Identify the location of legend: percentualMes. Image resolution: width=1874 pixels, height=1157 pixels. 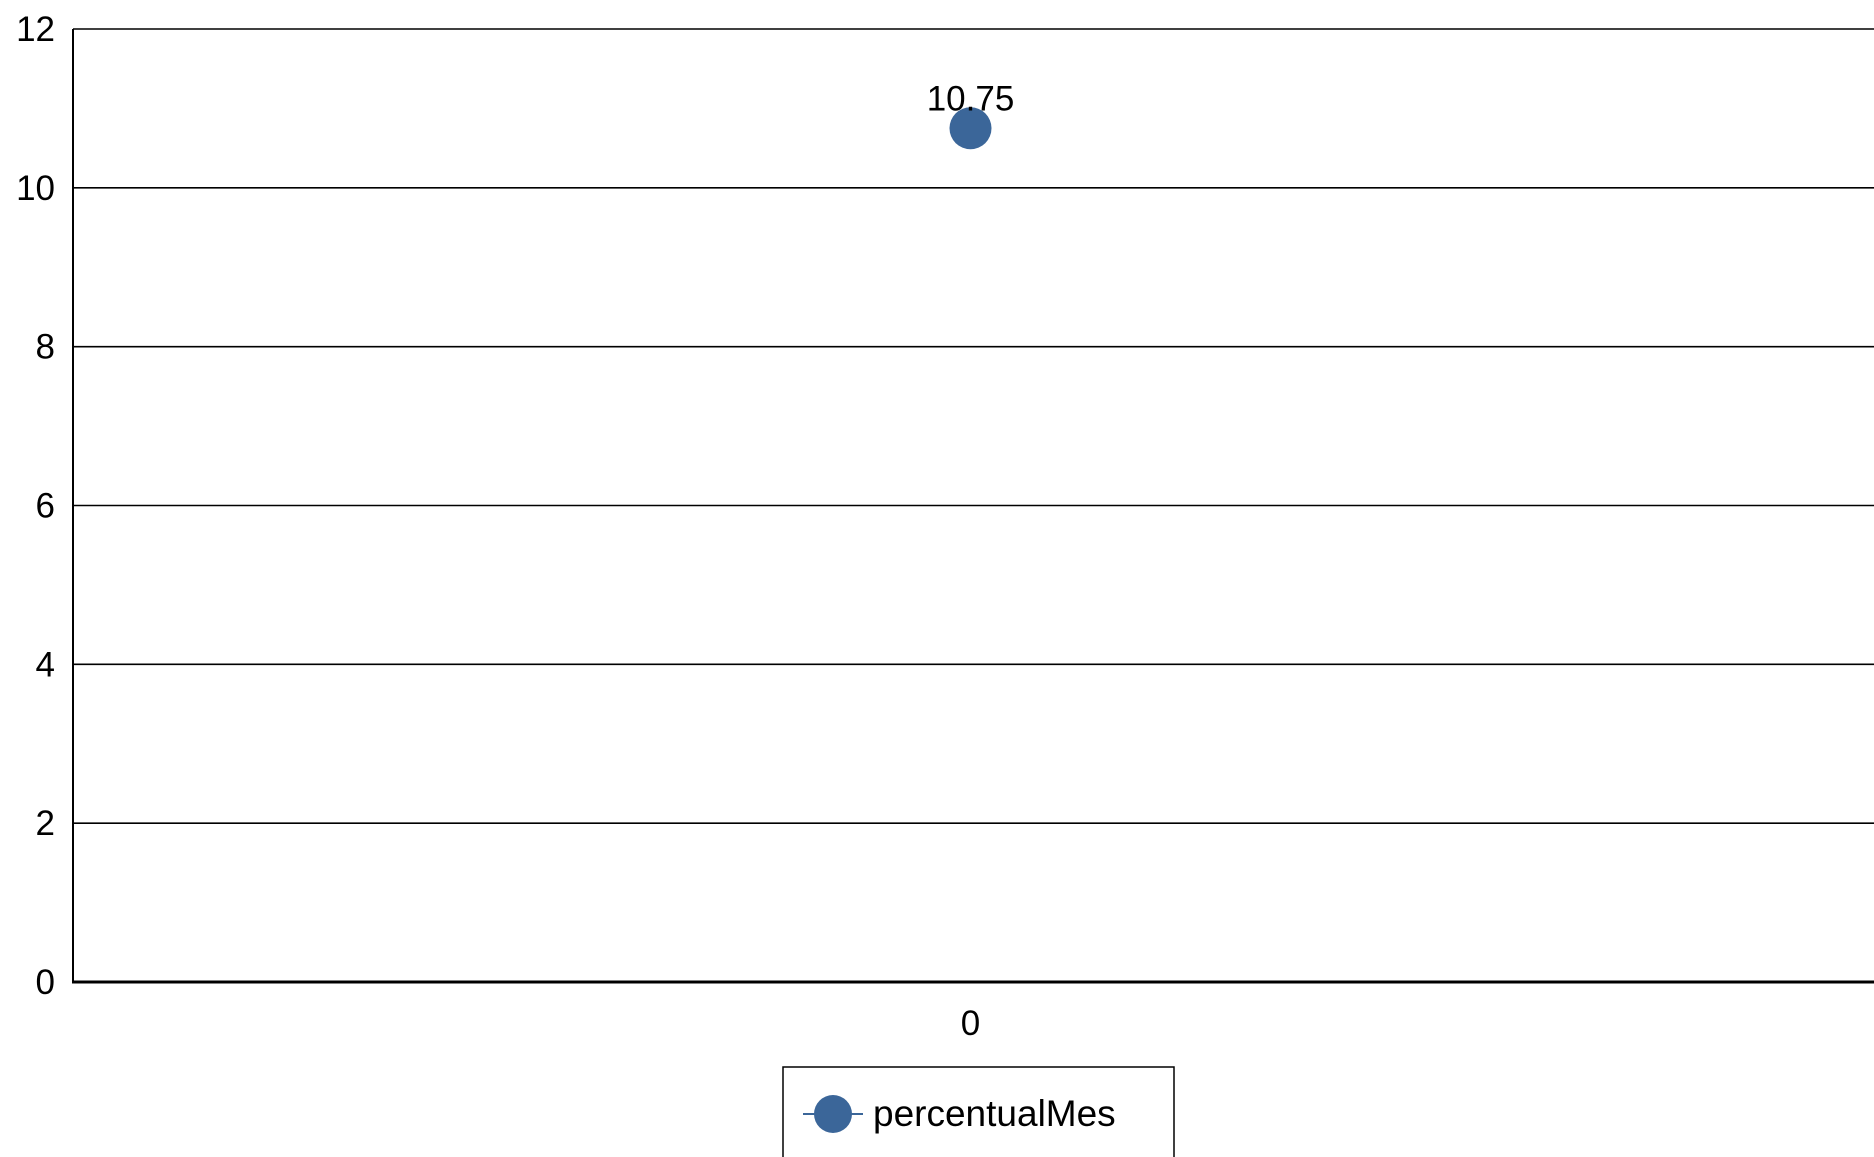
(978, 1111).